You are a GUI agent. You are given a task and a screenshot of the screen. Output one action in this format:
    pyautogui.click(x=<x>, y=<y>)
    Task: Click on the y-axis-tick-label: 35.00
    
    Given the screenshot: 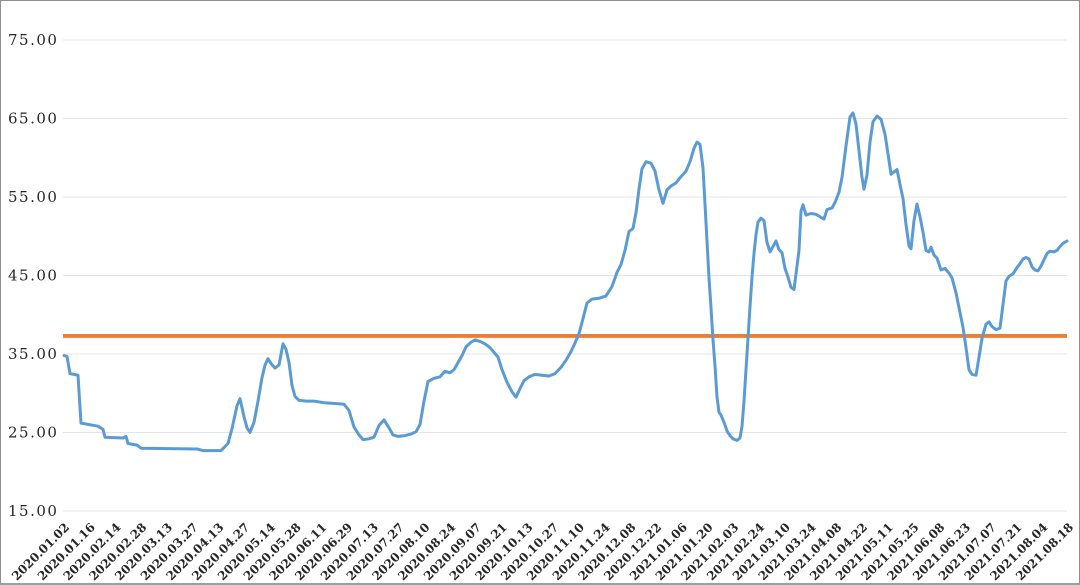 What is the action you would take?
    pyautogui.click(x=33, y=354)
    